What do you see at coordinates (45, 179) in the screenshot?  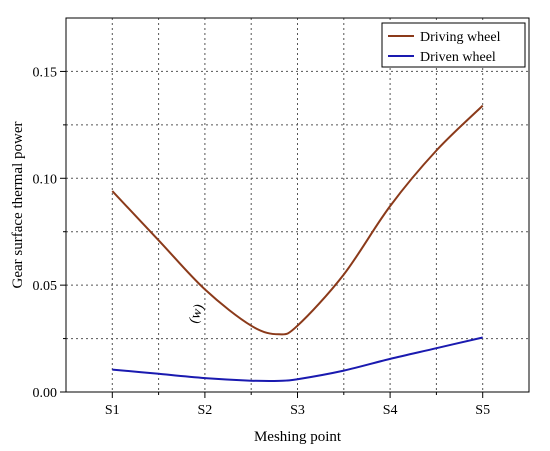 I see `y-tick-label: 0.10` at bounding box center [45, 179].